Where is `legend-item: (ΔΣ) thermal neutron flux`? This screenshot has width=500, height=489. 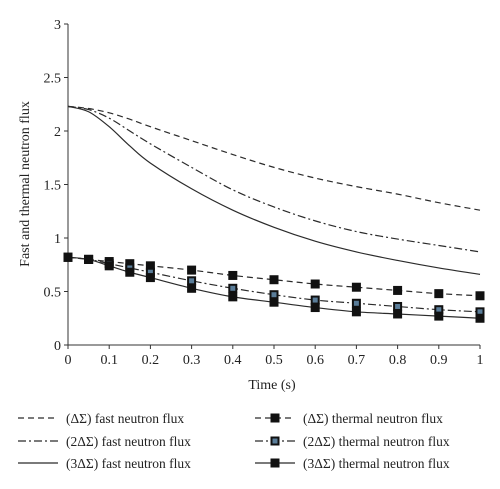 legend-item: (ΔΣ) thermal neutron flux is located at coordinates (349, 418).